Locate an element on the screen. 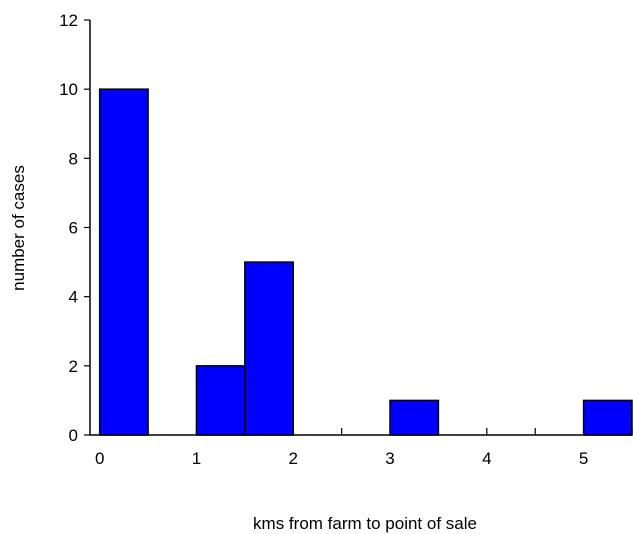  x-tick-label: 4 is located at coordinates (486, 458).